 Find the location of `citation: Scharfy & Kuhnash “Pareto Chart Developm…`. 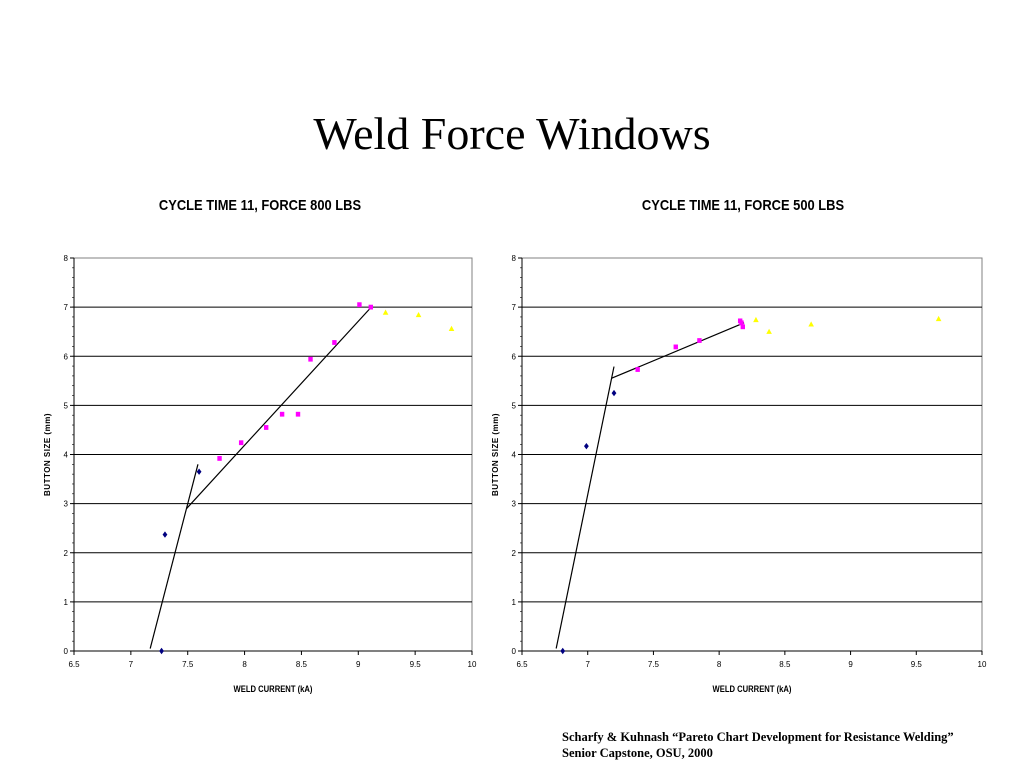

citation: Scharfy & Kuhnash “Pareto Chart Developm… is located at coordinates (758, 745).